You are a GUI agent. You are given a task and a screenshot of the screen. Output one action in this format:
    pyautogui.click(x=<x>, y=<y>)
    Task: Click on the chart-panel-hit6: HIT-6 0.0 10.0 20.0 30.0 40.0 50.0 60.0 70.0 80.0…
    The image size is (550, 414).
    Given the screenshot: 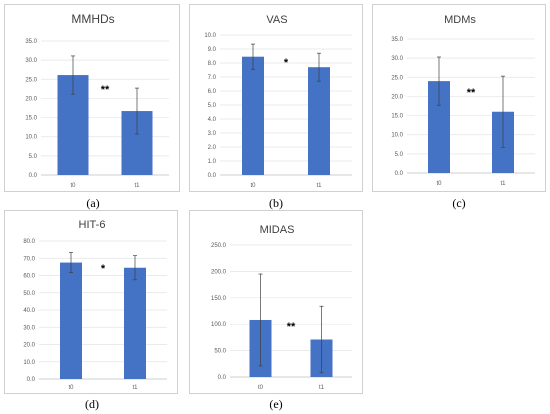 What is the action you would take?
    pyautogui.click(x=91, y=302)
    